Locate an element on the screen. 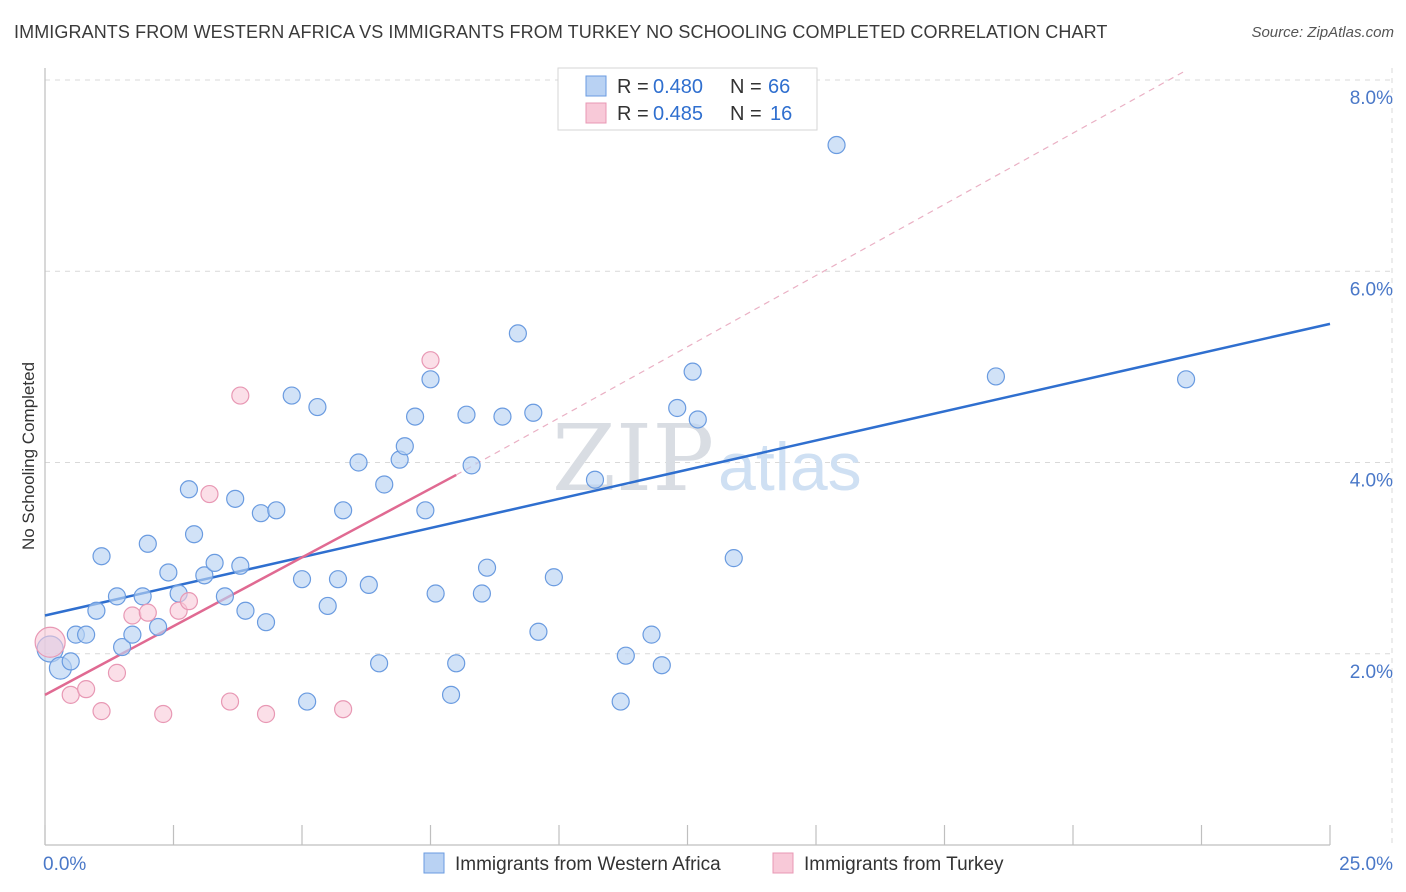 The width and height of the screenshot is (1406, 892). legend-r-label-2: R = is located at coordinates (633, 114).